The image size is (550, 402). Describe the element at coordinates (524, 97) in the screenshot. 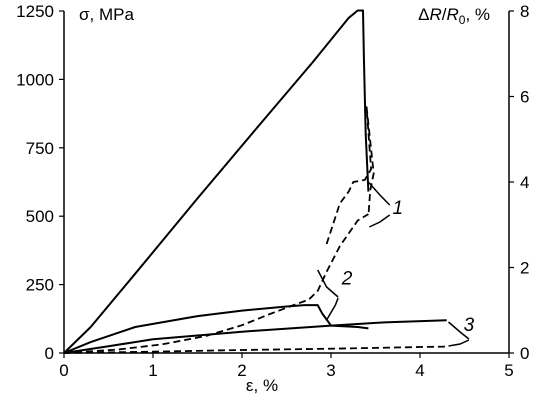

I see `y-right-tick-label: 6` at that location.